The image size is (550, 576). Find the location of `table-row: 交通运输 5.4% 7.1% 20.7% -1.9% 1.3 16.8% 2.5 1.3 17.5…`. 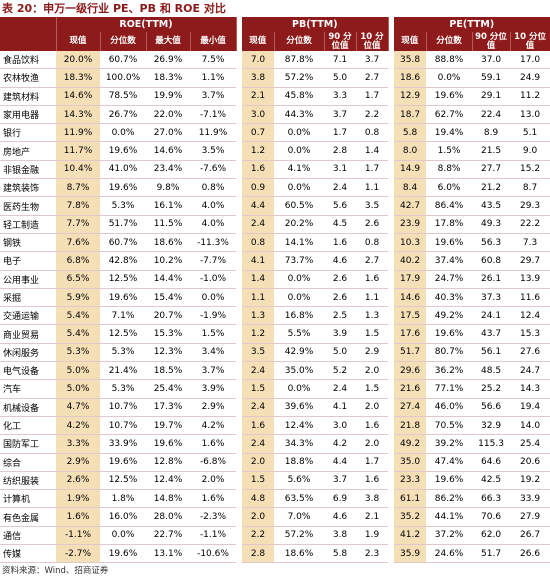

table-row: 交通运输 5.4% 7.1% 20.7% -1.9% 1.3 16.8% 2.5 1.3 17.5… is located at coordinates (275, 316).